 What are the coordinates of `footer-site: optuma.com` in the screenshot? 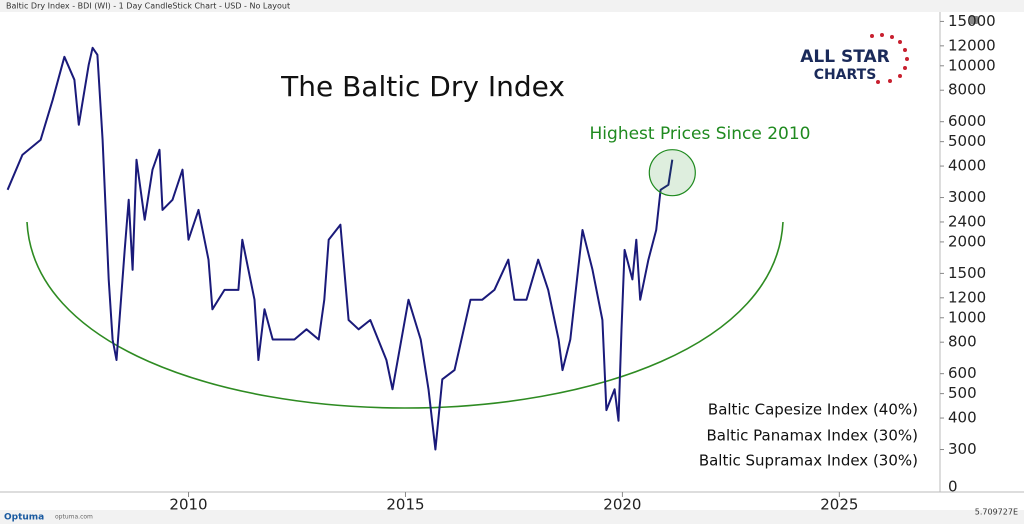 It's located at (74, 517).